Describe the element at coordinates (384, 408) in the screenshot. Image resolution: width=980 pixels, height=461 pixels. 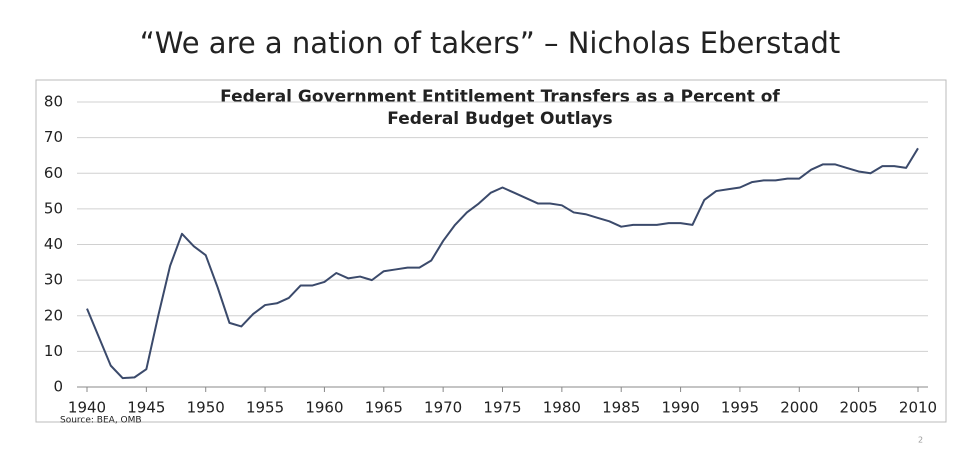
I see `x-tick-label: 1965` at that location.